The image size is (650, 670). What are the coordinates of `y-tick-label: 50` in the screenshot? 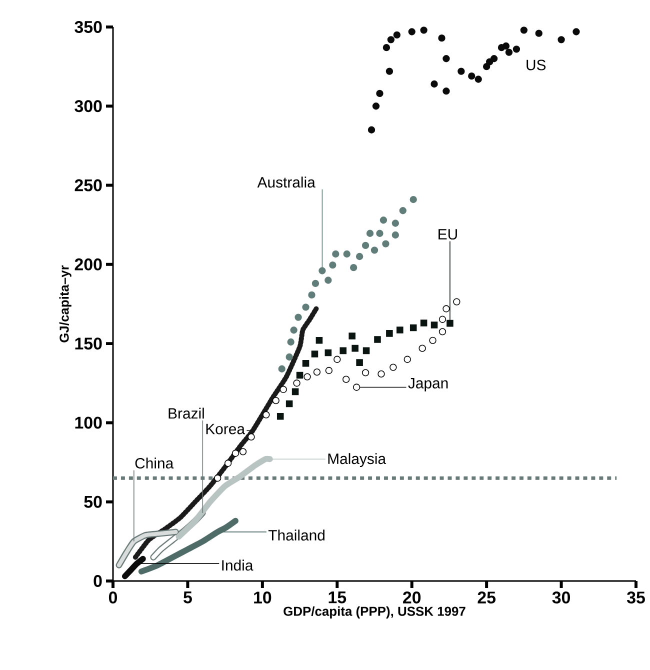 It's located at (93, 502).